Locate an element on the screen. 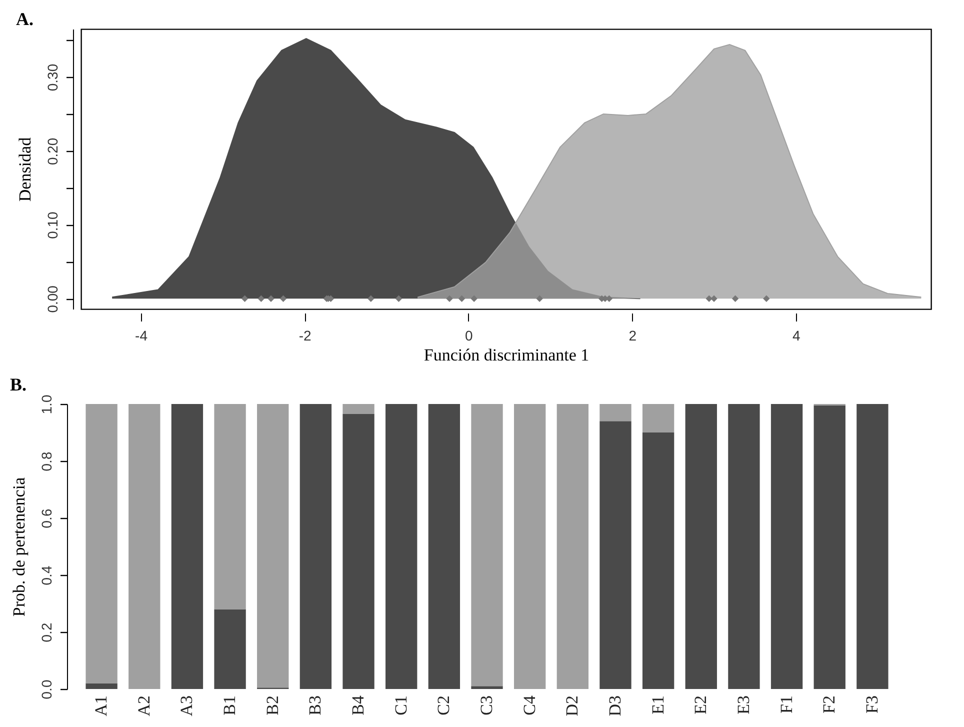 This screenshot has width=964, height=727. y-tick-label: 0.0 is located at coordinates (46, 690).